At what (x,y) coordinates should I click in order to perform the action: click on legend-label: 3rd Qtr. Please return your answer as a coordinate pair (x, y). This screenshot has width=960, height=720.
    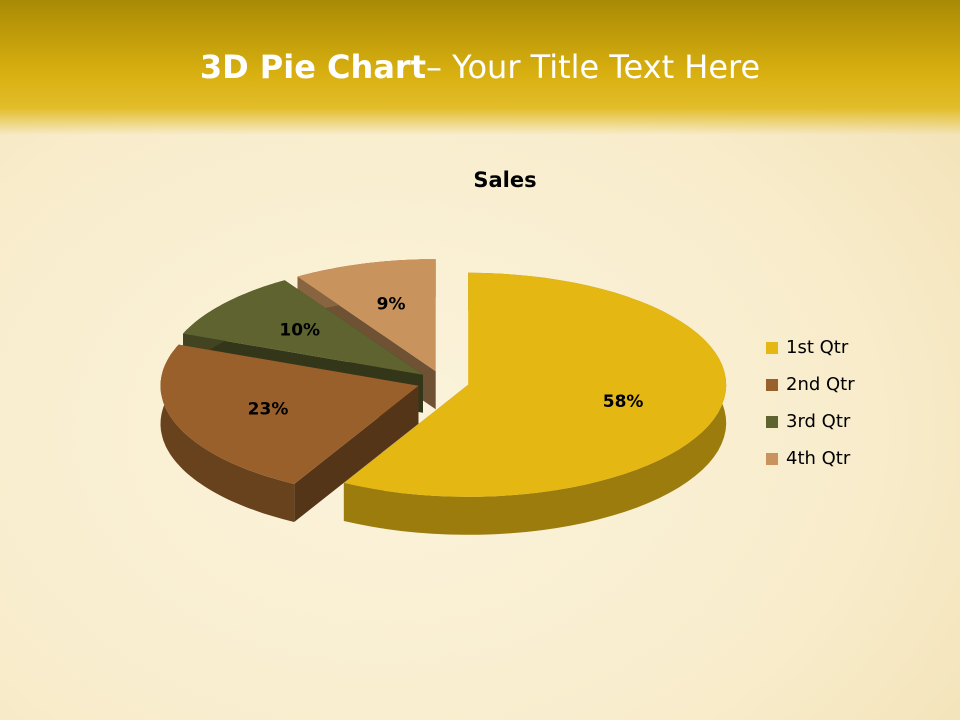
    Looking at the image, I should click on (818, 421).